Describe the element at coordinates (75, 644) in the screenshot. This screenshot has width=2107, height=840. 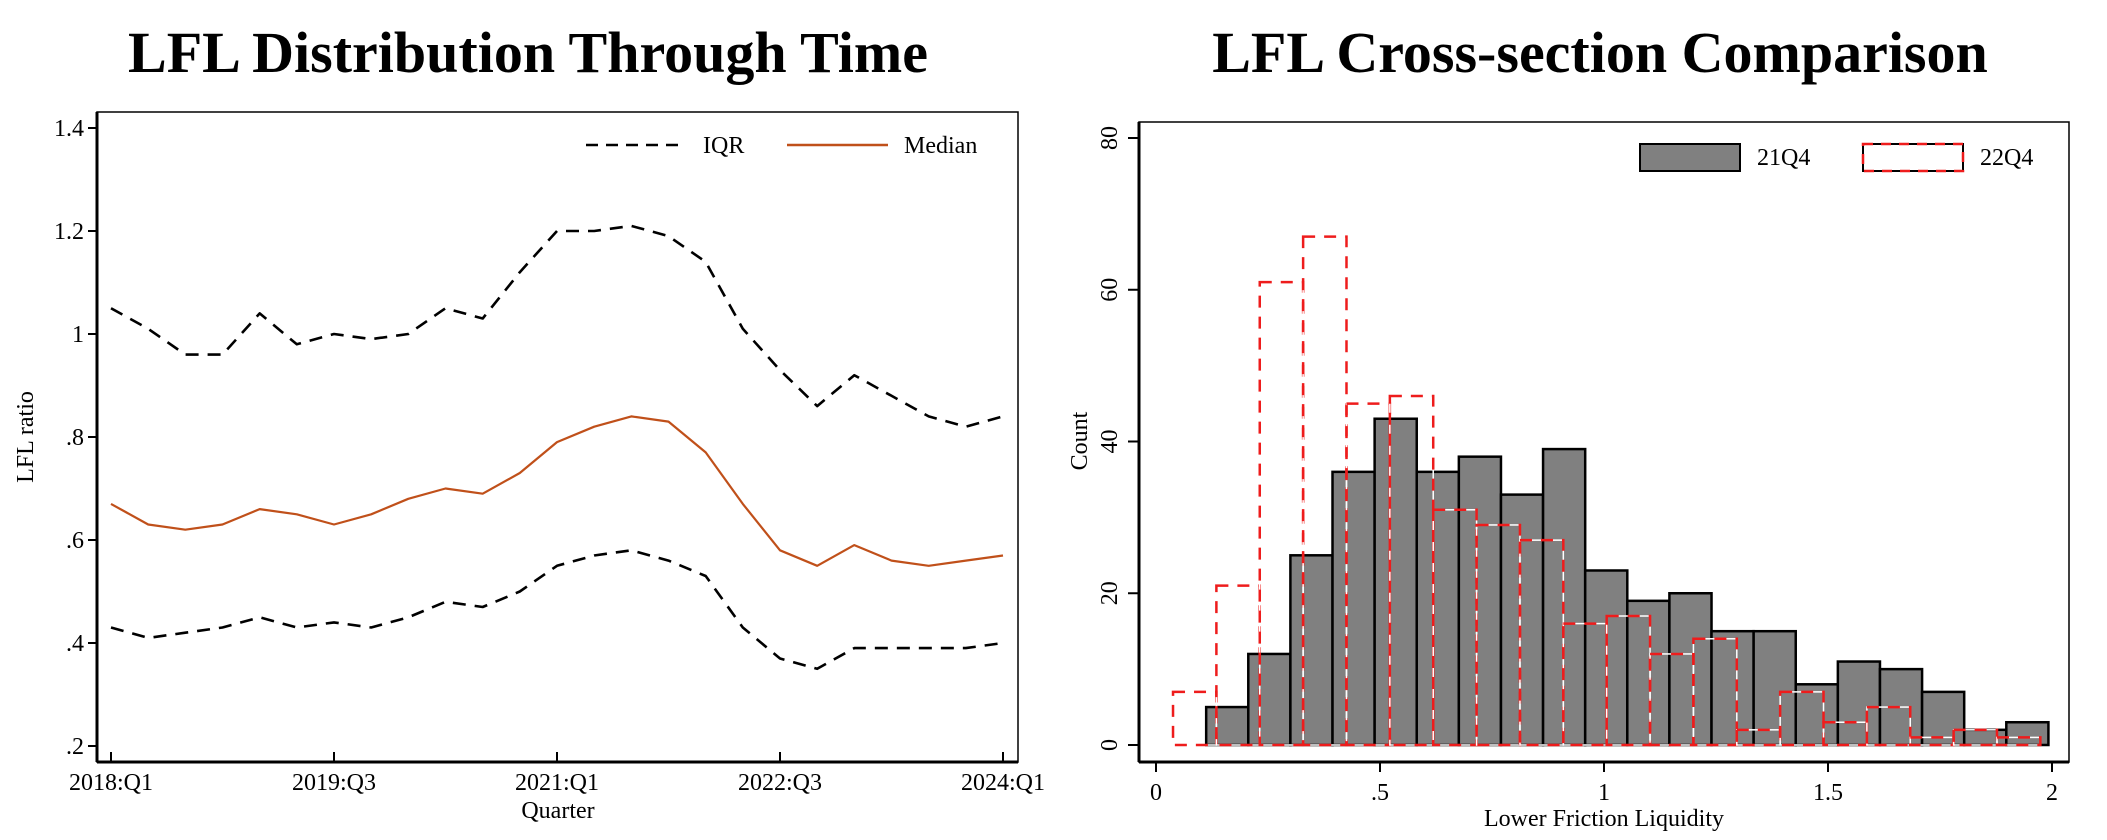
I see `y-tick-label: .4` at that location.